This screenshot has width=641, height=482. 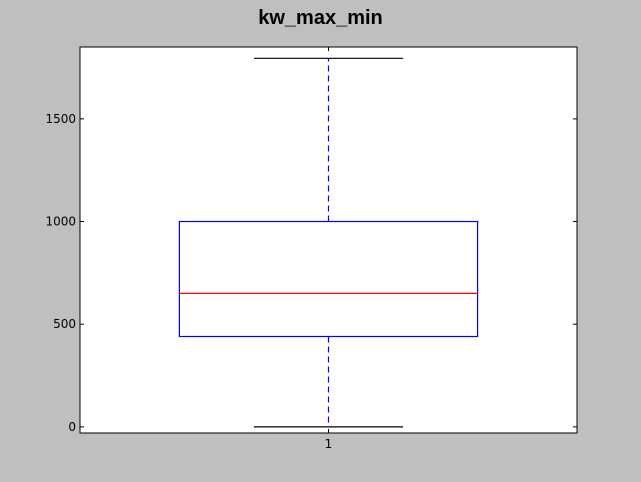 What do you see at coordinates (72, 427) in the screenshot?
I see `y-tick-label: 0` at bounding box center [72, 427].